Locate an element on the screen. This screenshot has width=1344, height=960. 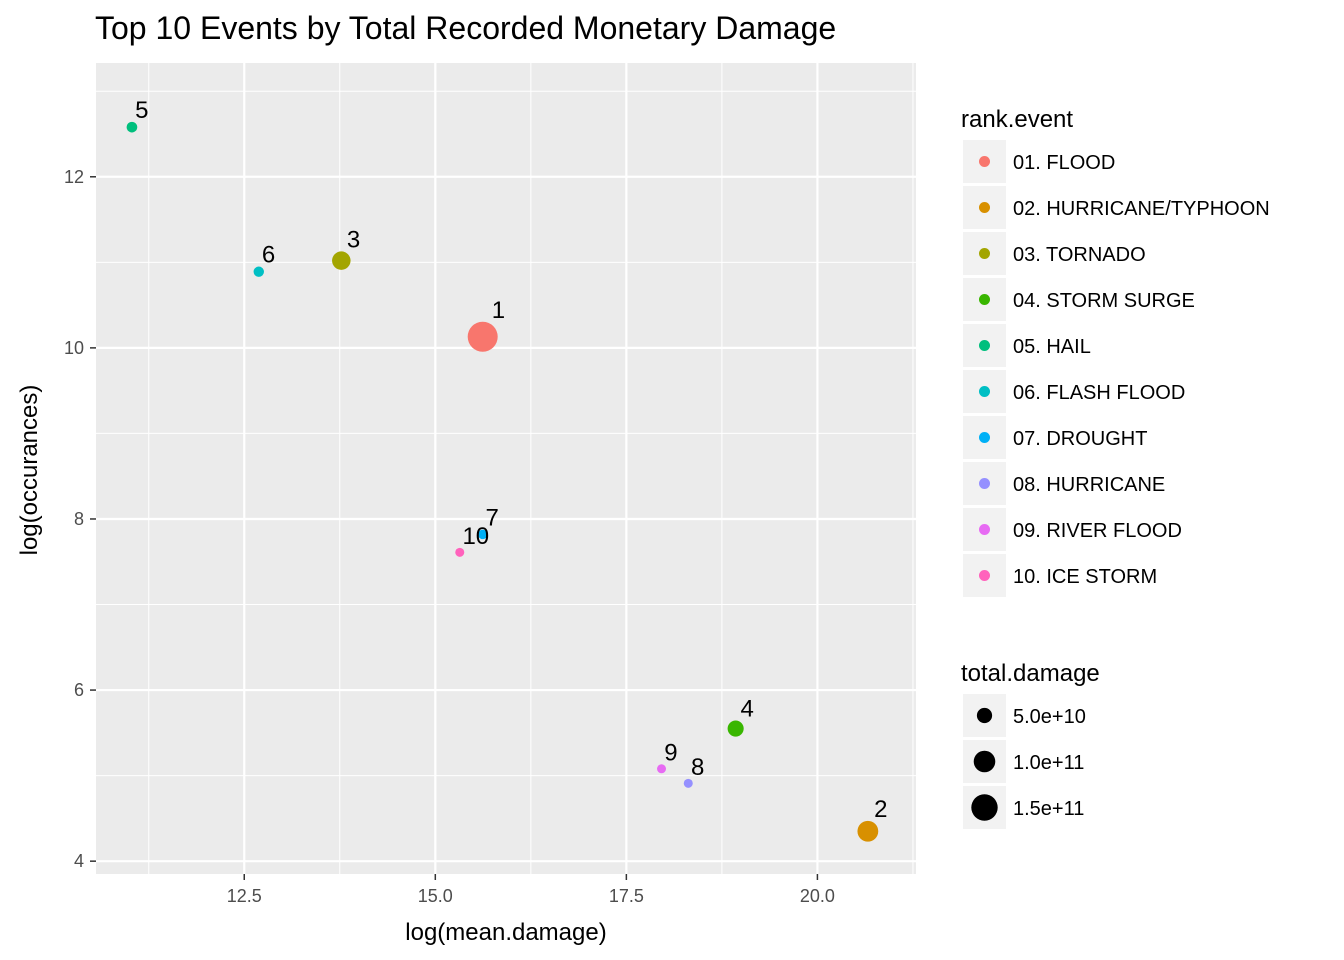
point-label-1: 1 is located at coordinates (498, 310).